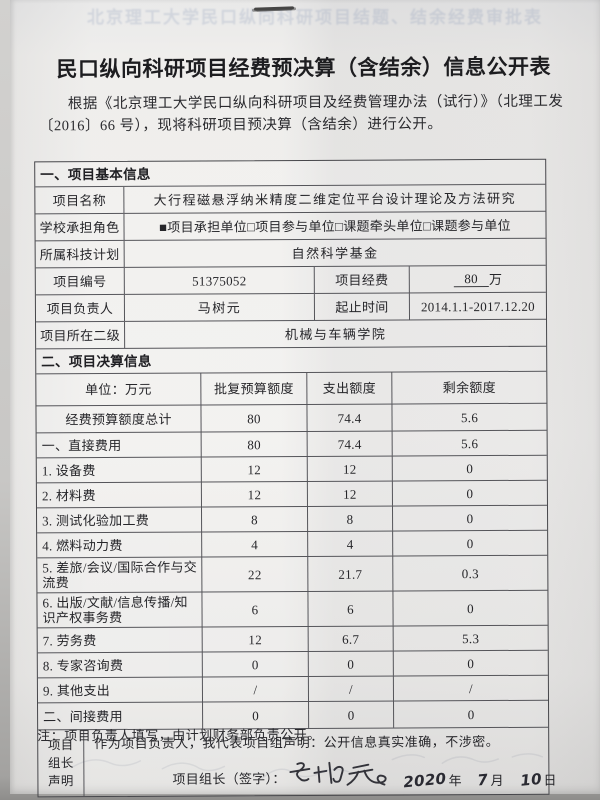 This screenshot has width=600, height=800. Describe the element at coordinates (350, 688) in the screenshot. I see `cell-spent: /` at that location.